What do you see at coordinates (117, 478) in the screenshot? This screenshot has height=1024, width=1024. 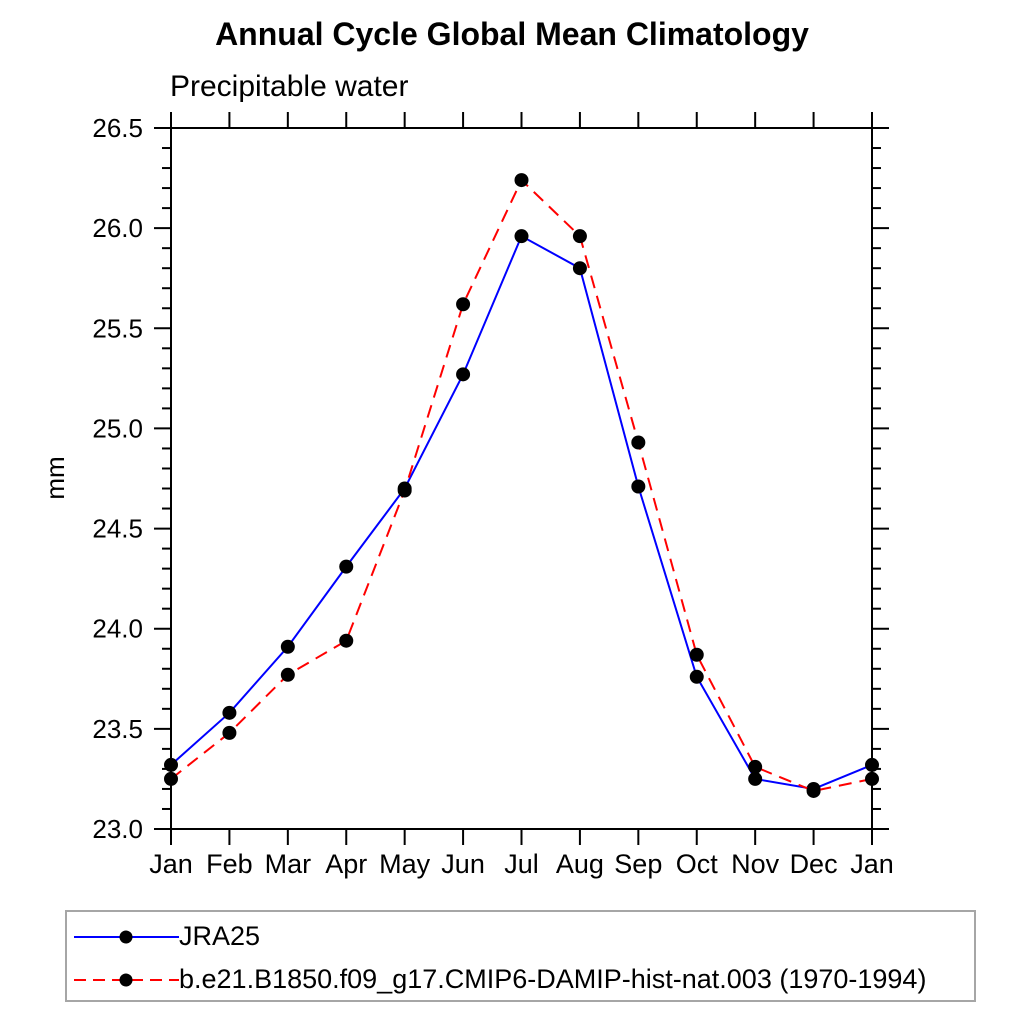 I see `y-axis-tick-labels: 23.0 23.5 24.0 24.5 25.0 25.5 26.0 26.5` at bounding box center [117, 478].